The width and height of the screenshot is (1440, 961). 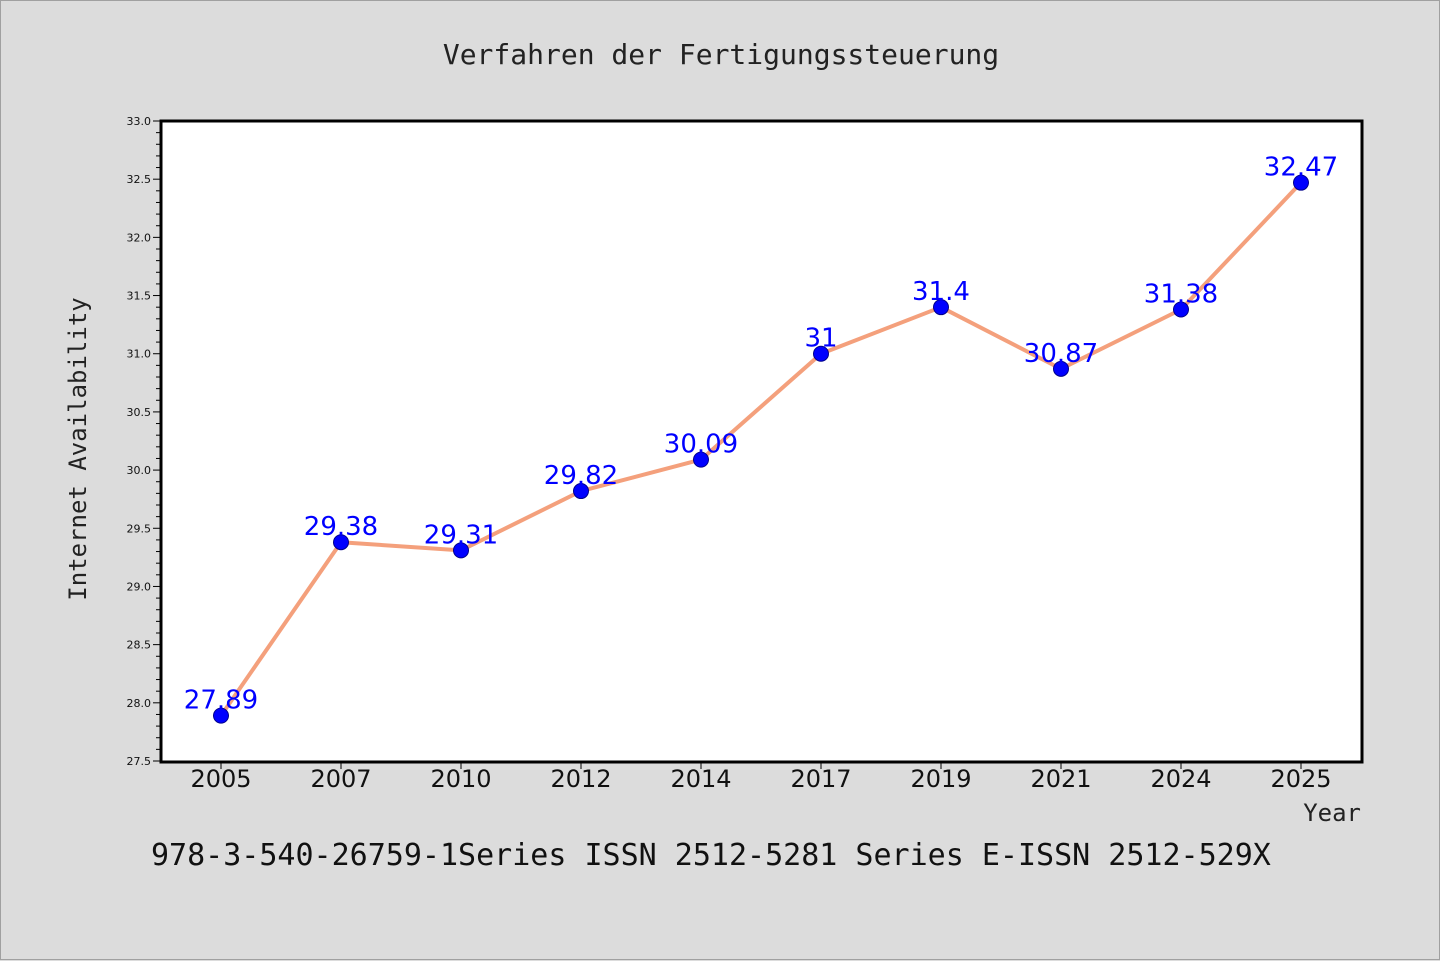 I want to click on x-tick-label: 2005, so click(x=220, y=779).